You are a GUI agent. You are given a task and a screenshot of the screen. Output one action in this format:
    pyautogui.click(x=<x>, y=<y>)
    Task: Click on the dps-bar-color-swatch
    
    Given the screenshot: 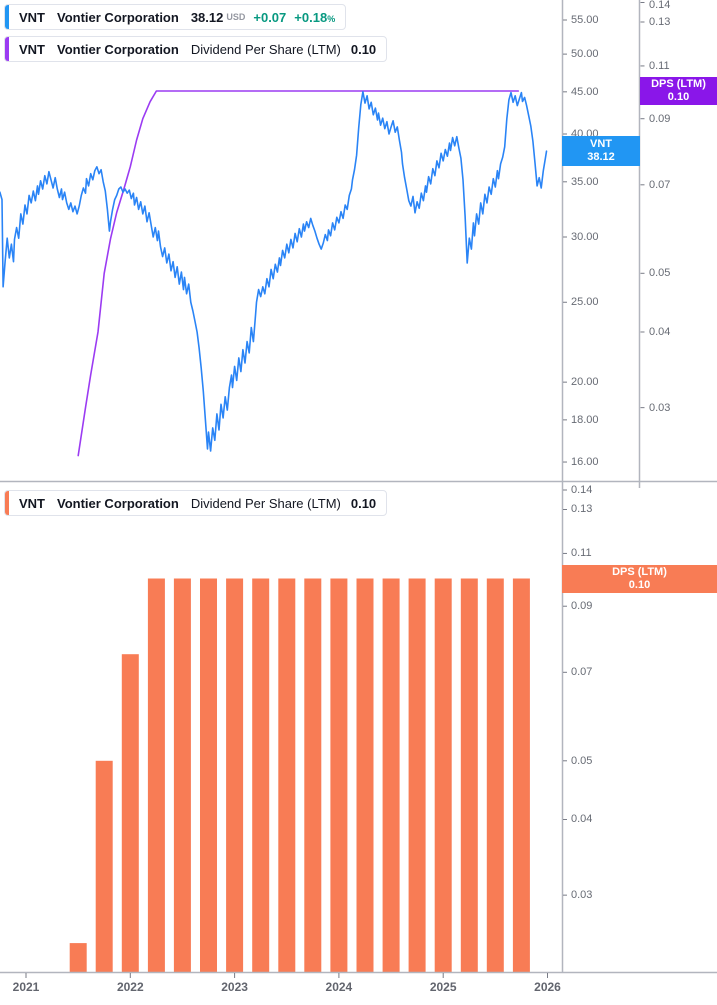 What is the action you would take?
    pyautogui.click(x=7, y=503)
    